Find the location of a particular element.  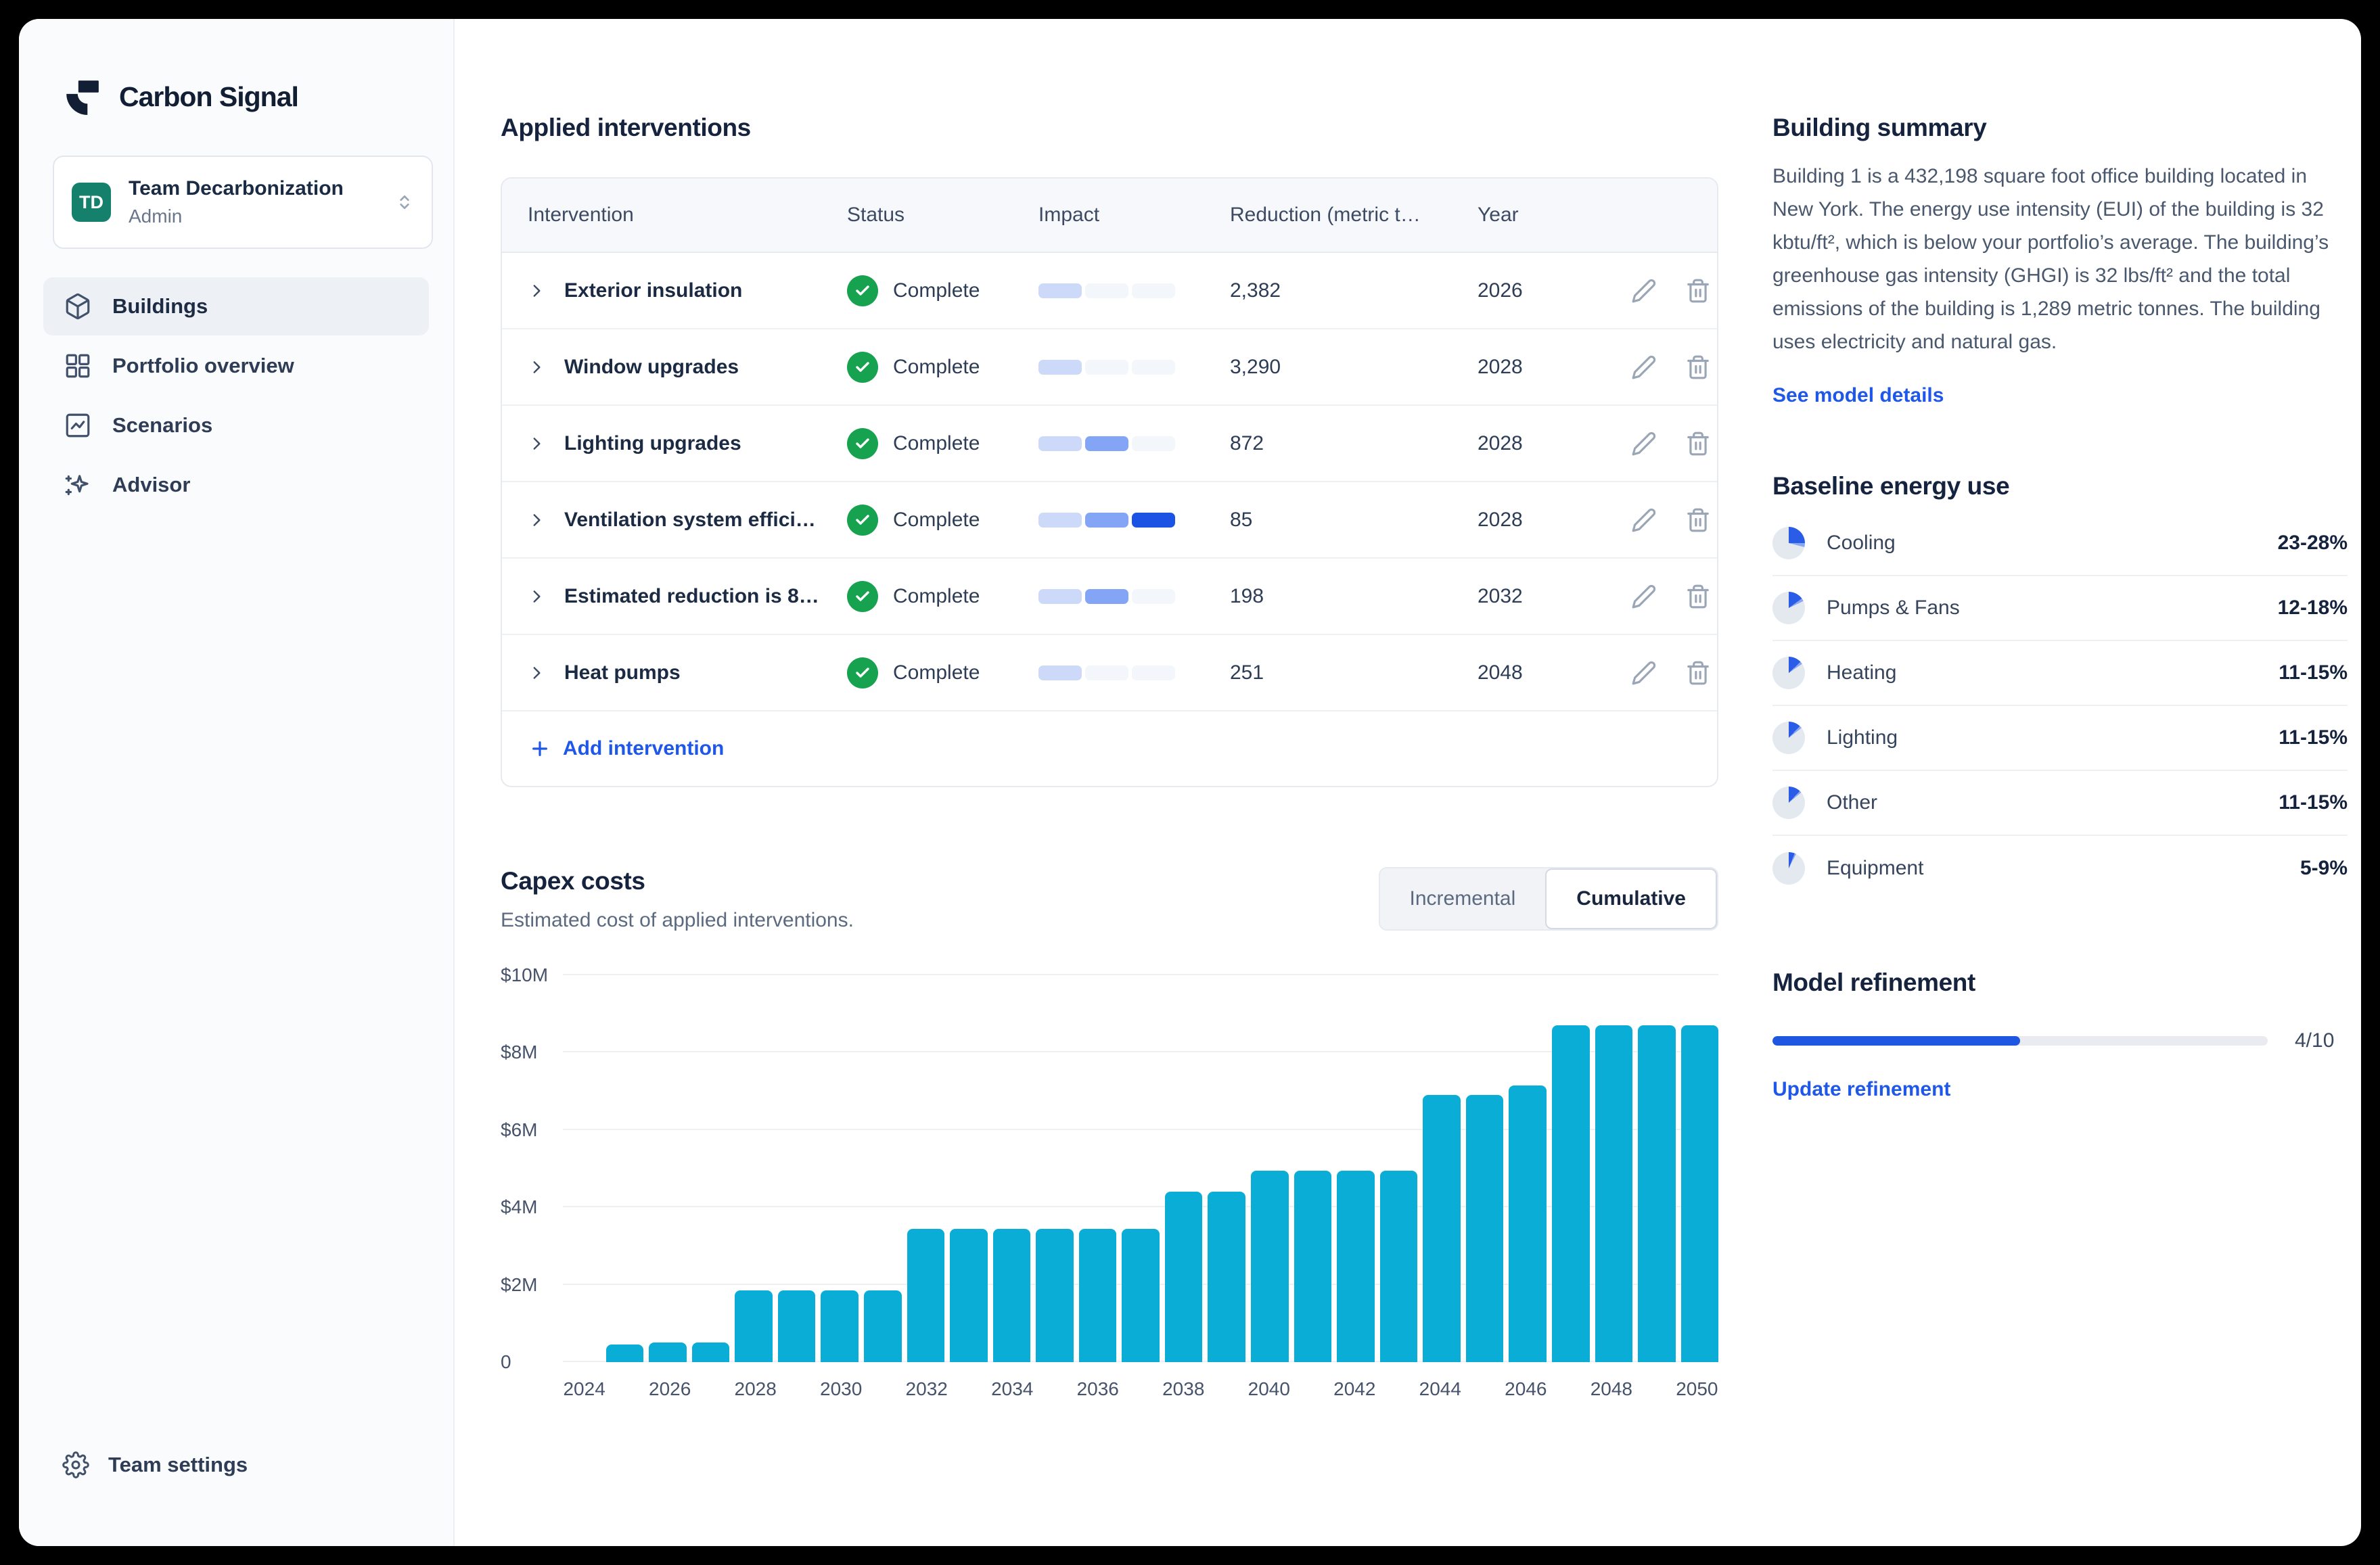

intervention-name: Heat pumps is located at coordinates (622, 672).